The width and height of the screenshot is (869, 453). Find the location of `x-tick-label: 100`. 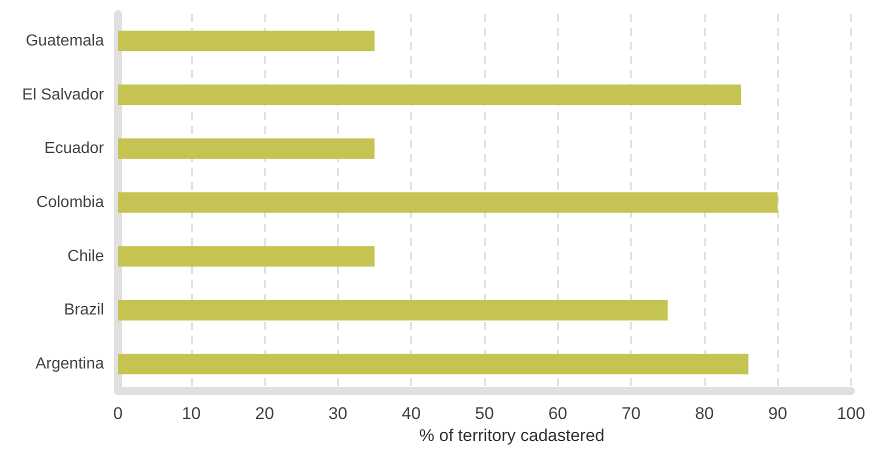

x-tick-label: 100 is located at coordinates (851, 413).